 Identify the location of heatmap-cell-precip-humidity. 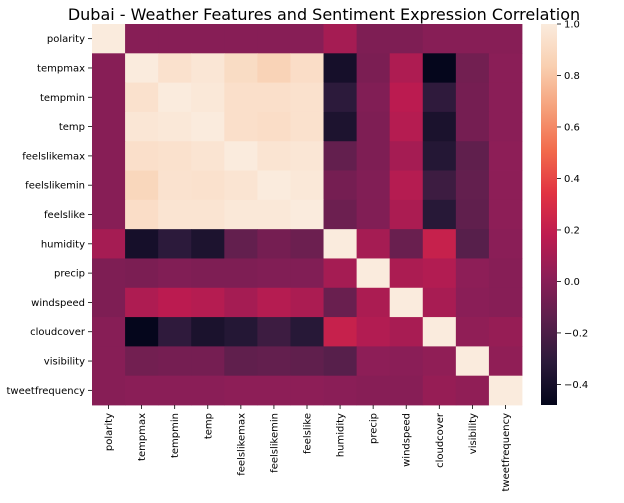
(340, 273).